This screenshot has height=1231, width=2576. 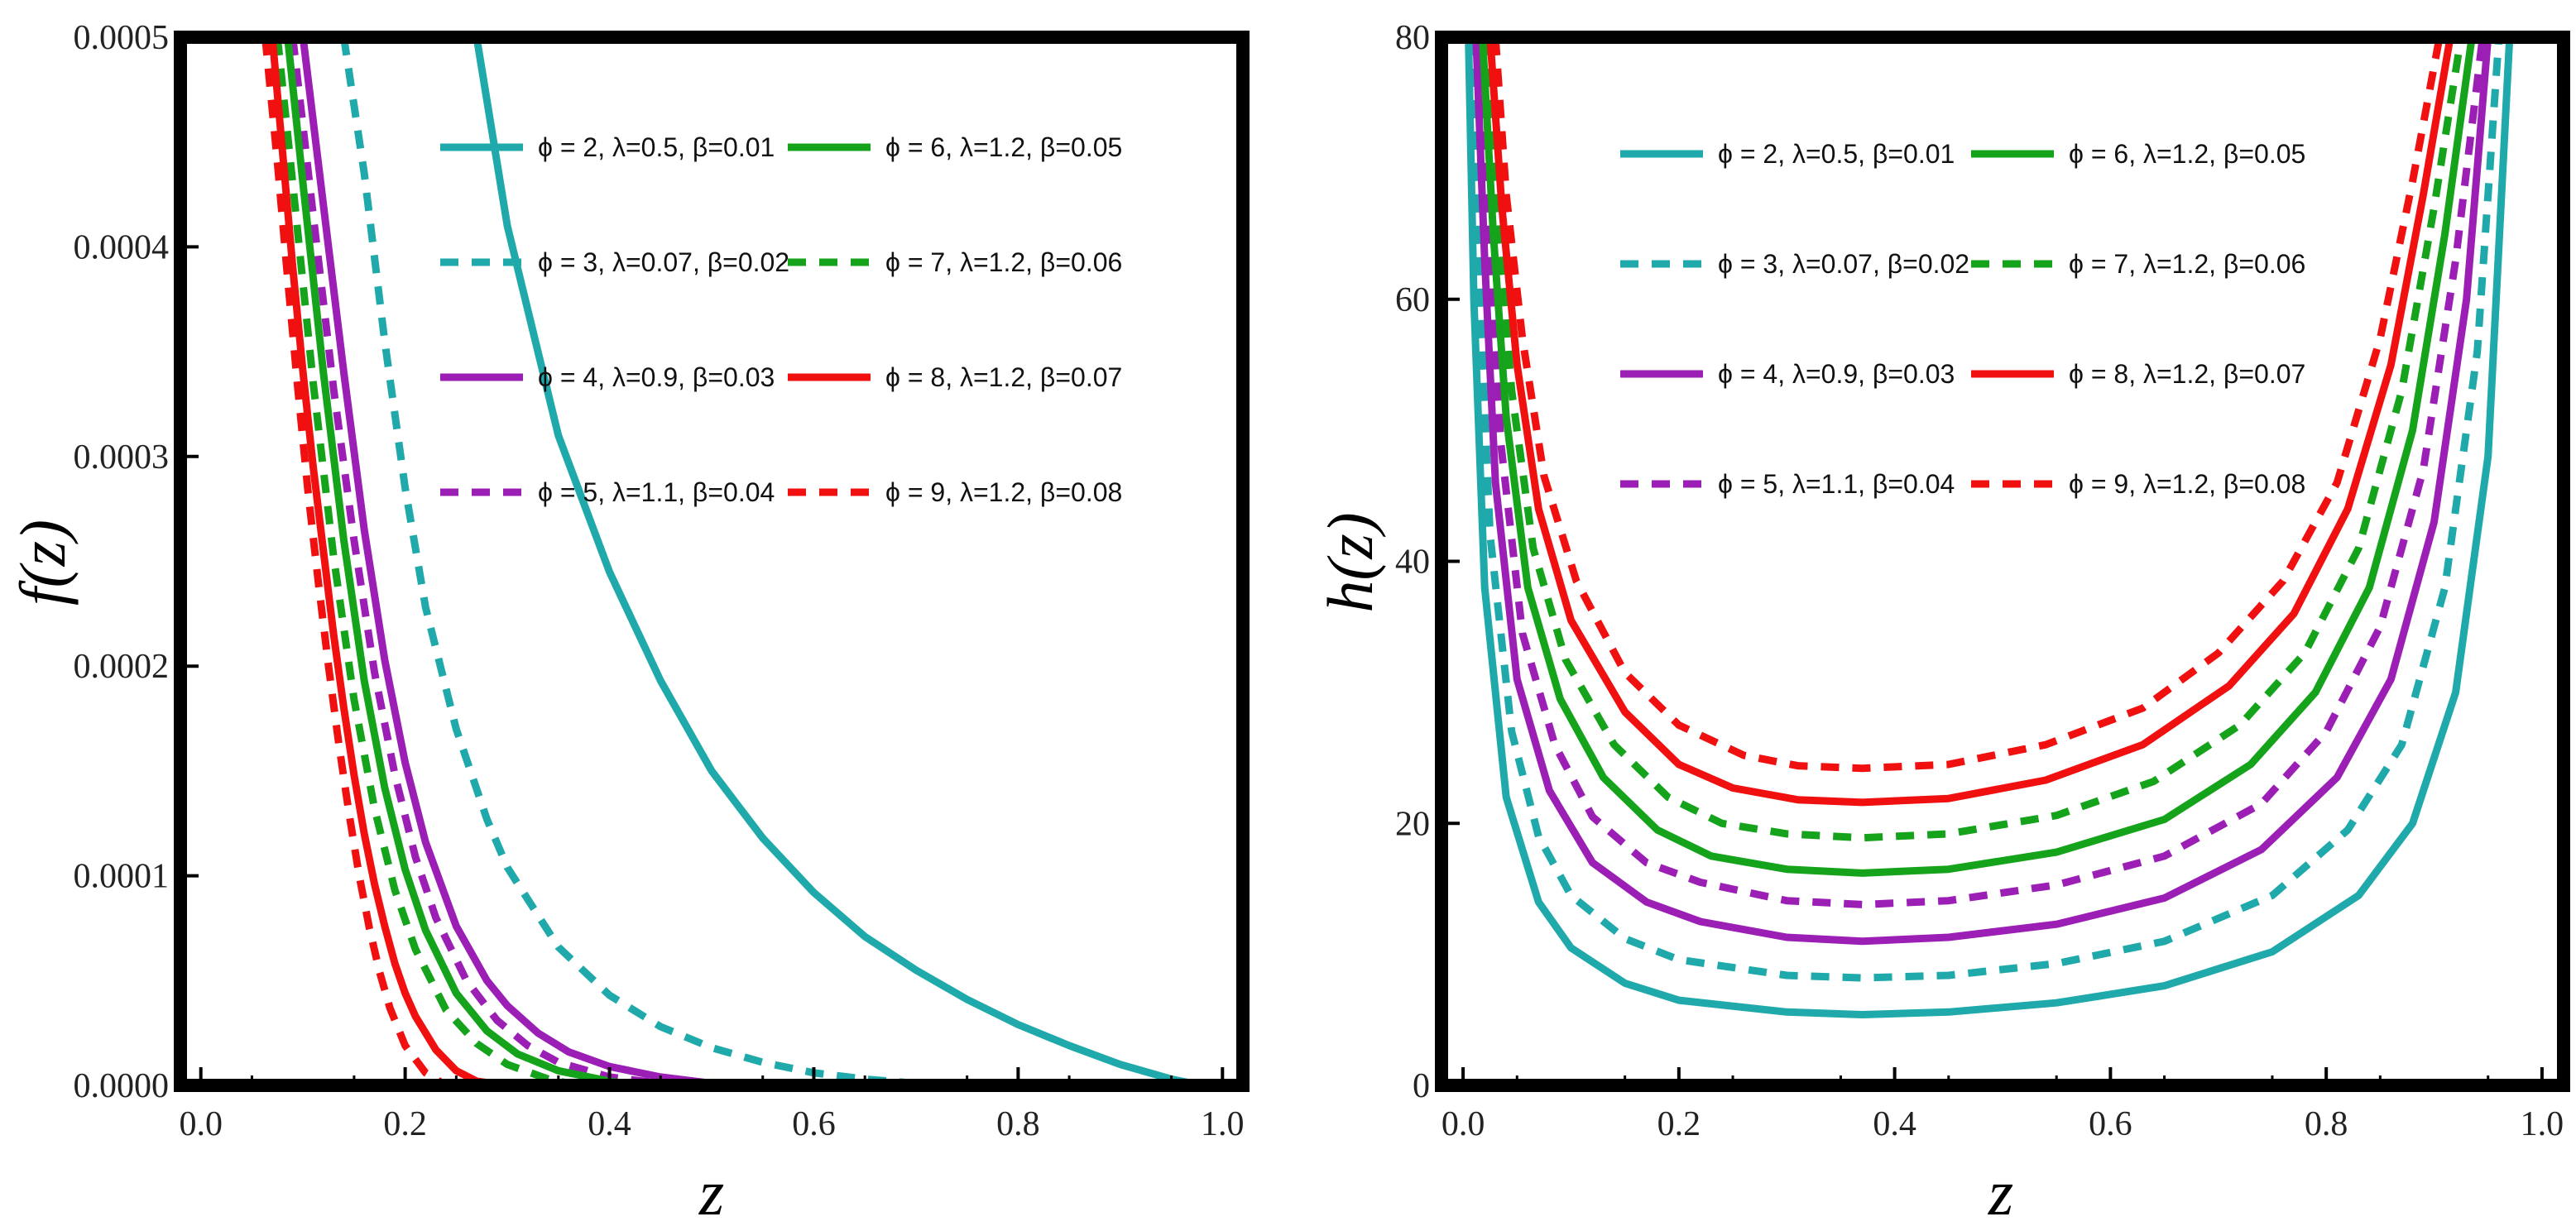 I want to click on y-tick-label: 20, so click(x=1413, y=824).